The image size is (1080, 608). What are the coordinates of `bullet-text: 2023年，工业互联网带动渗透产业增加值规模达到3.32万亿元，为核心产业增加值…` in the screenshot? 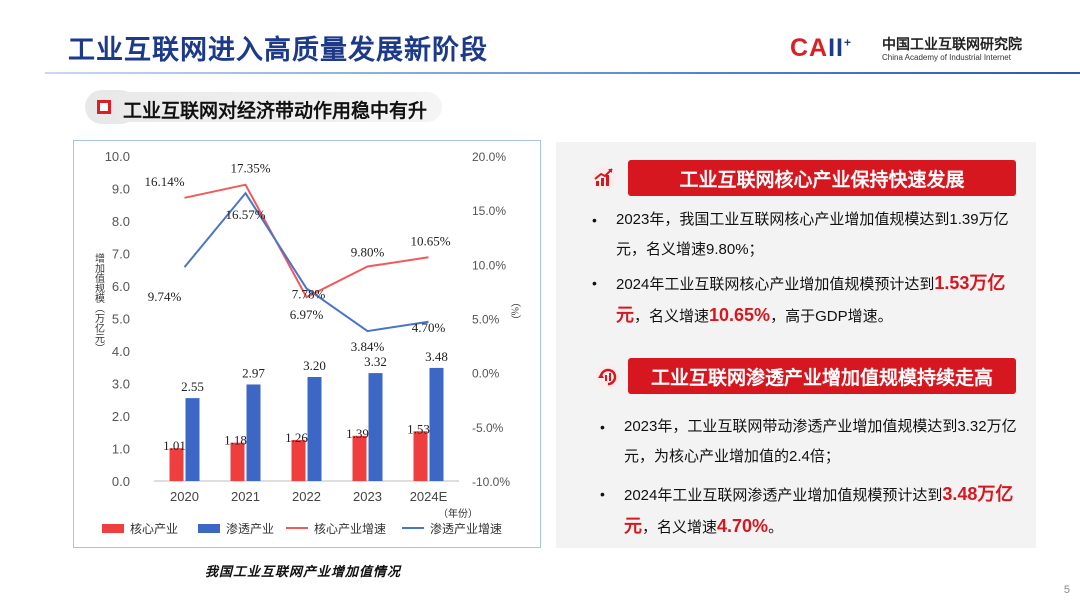 It's located at (820, 441).